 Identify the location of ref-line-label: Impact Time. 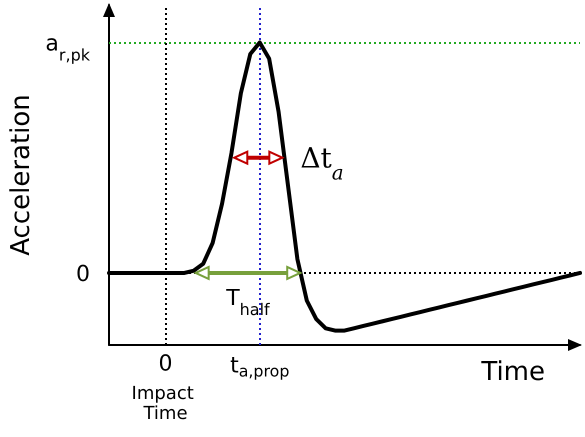
(166, 403).